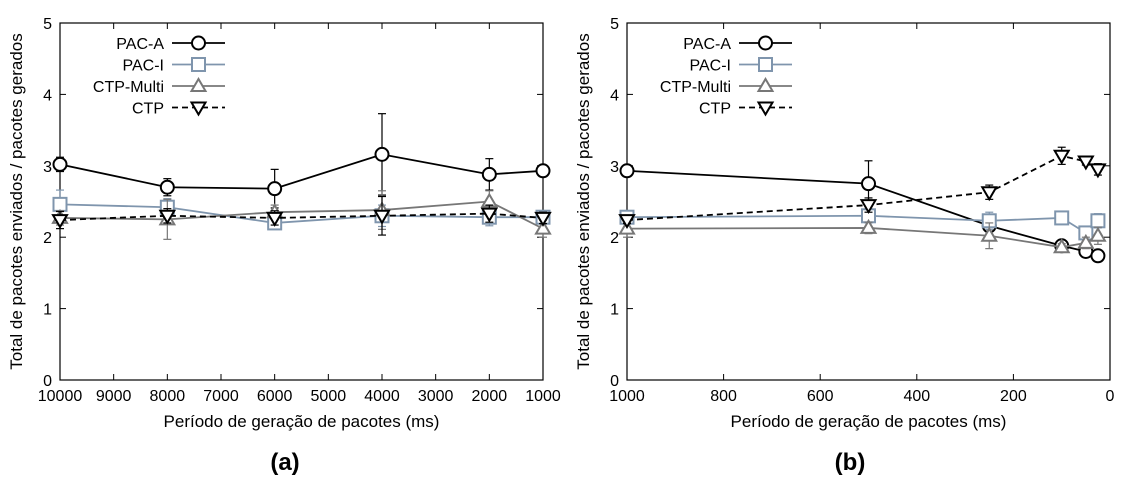  What do you see at coordinates (723, 396) in the screenshot?
I see `x-tick-label: 800` at bounding box center [723, 396].